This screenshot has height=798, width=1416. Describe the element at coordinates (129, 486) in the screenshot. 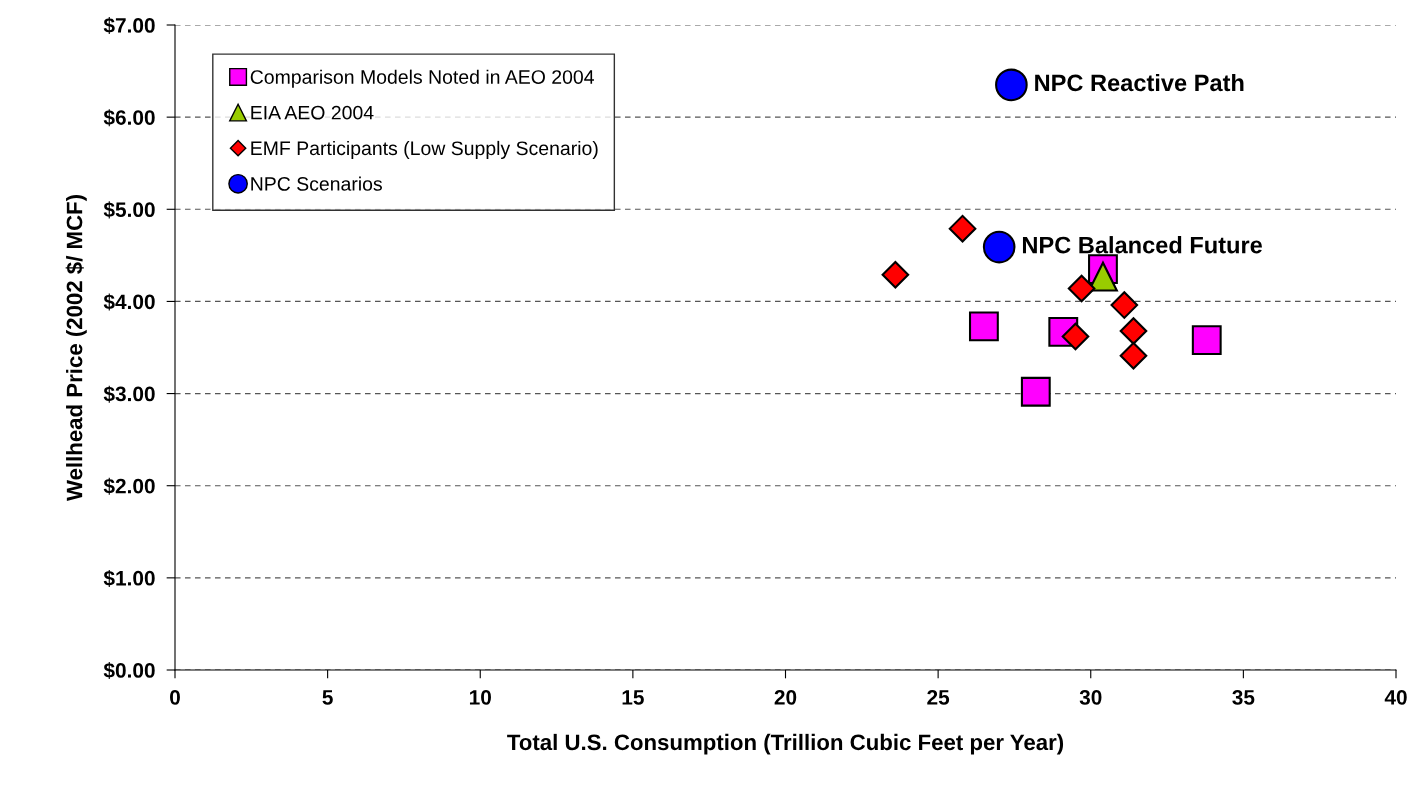

I see `y-tick-label: $2.00` at that location.